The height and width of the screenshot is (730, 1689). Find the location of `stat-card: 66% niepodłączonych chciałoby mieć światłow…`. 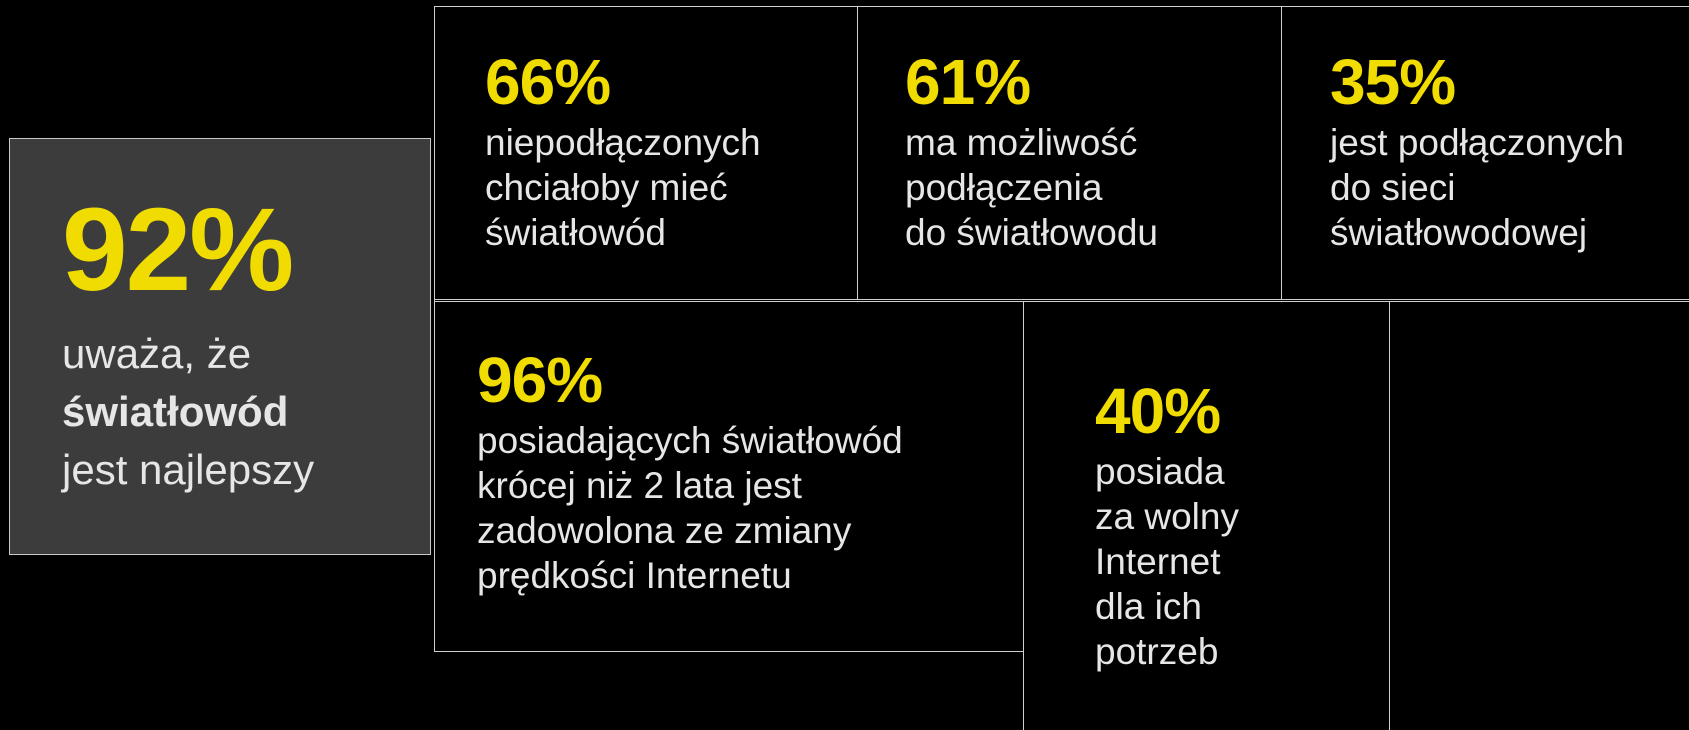

stat-card: 66% niepodłączonych chciałoby mieć światłow… is located at coordinates (623, 152).